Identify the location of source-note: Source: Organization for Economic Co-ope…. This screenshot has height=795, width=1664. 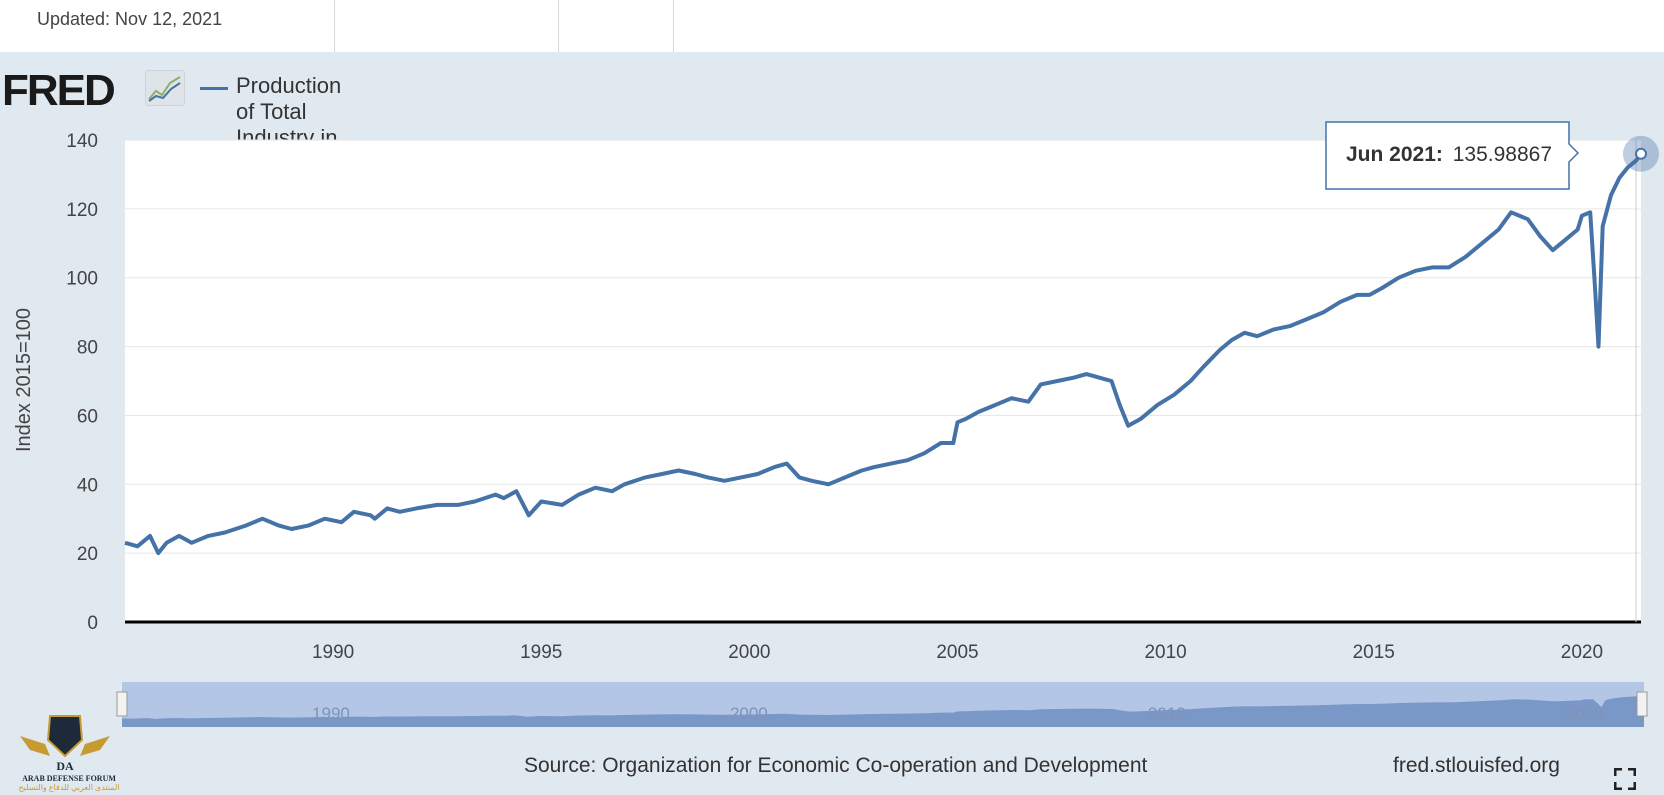
(836, 765).